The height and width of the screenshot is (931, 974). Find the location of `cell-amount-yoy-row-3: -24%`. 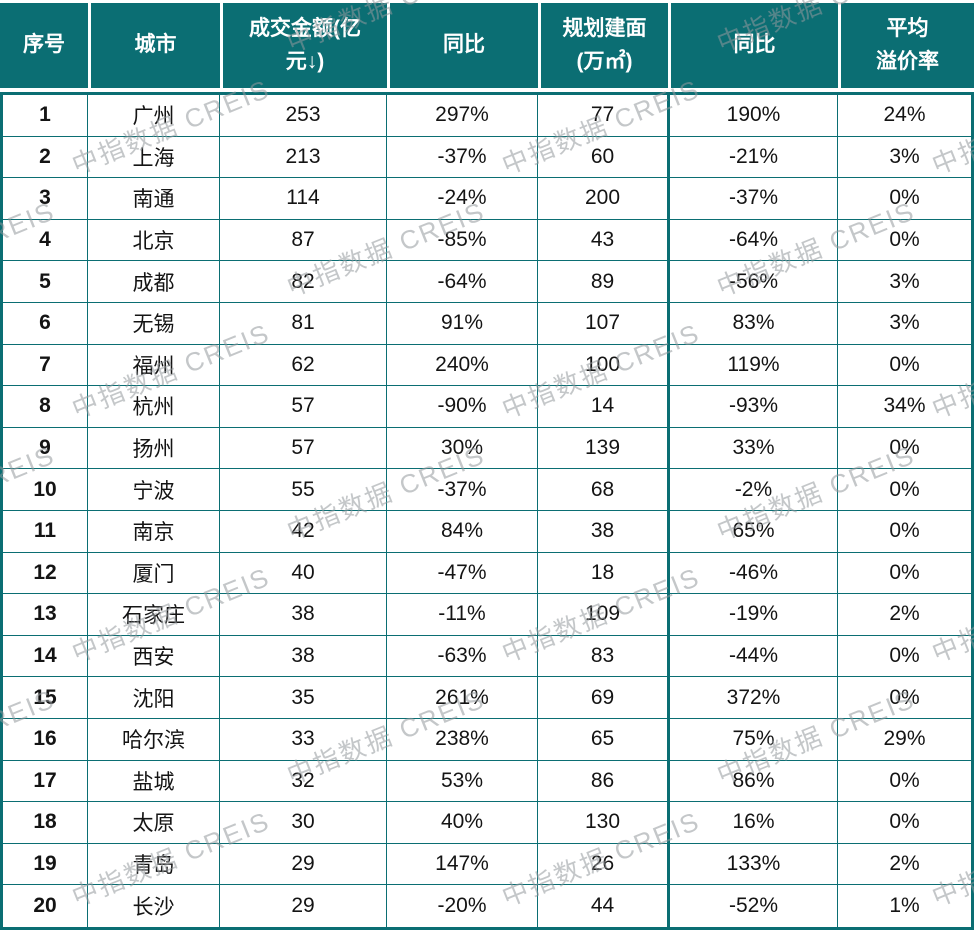

cell-amount-yoy-row-3: -24% is located at coordinates (462, 199).